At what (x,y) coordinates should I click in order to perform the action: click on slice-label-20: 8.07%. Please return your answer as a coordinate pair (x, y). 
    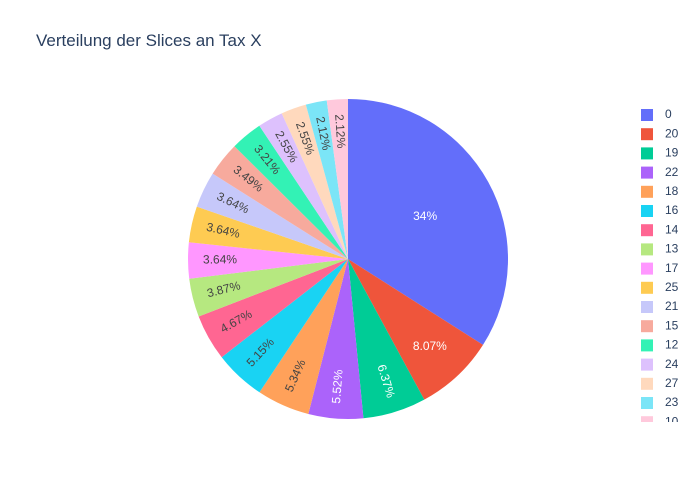
    Looking at the image, I should click on (430, 346).